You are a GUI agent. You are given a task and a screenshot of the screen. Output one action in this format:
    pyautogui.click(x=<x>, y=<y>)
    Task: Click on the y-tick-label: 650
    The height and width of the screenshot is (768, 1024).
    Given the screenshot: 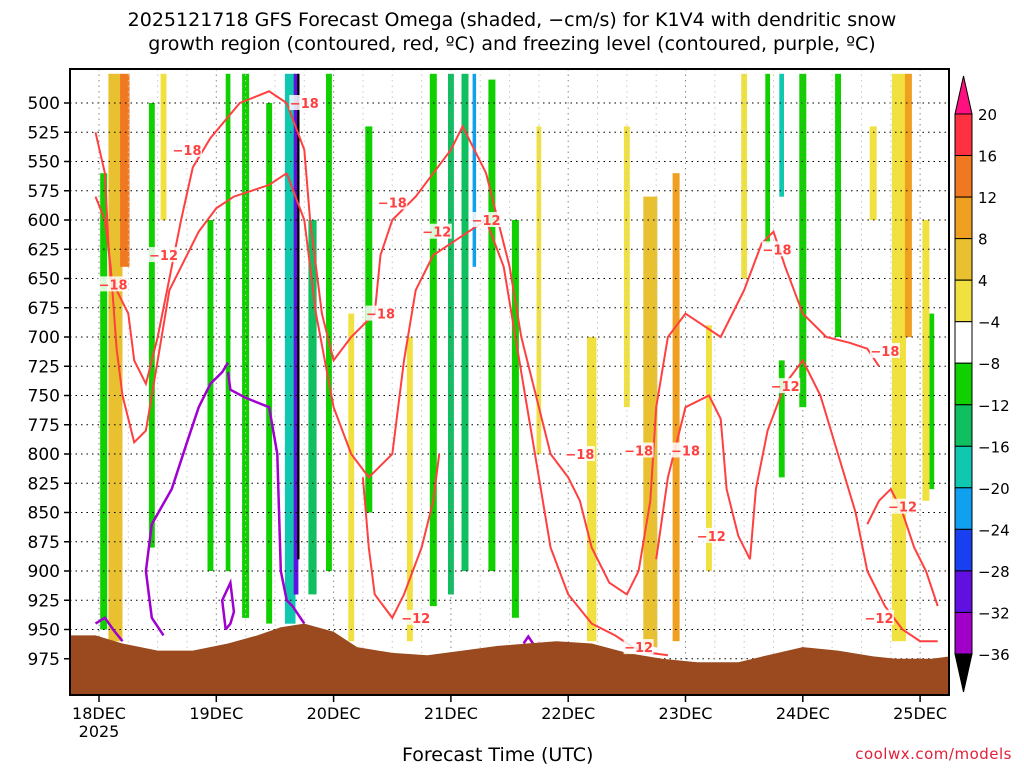 What is the action you would take?
    pyautogui.click(x=44, y=280)
    